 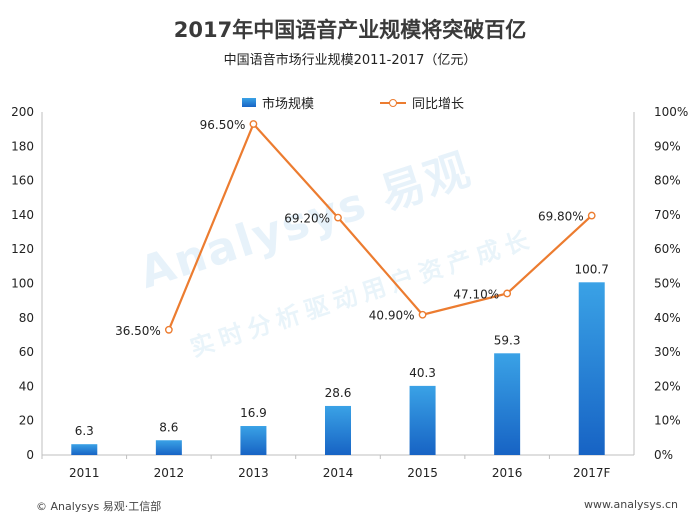 I want to click on y-tick-label-left: 20, so click(x=26, y=421).